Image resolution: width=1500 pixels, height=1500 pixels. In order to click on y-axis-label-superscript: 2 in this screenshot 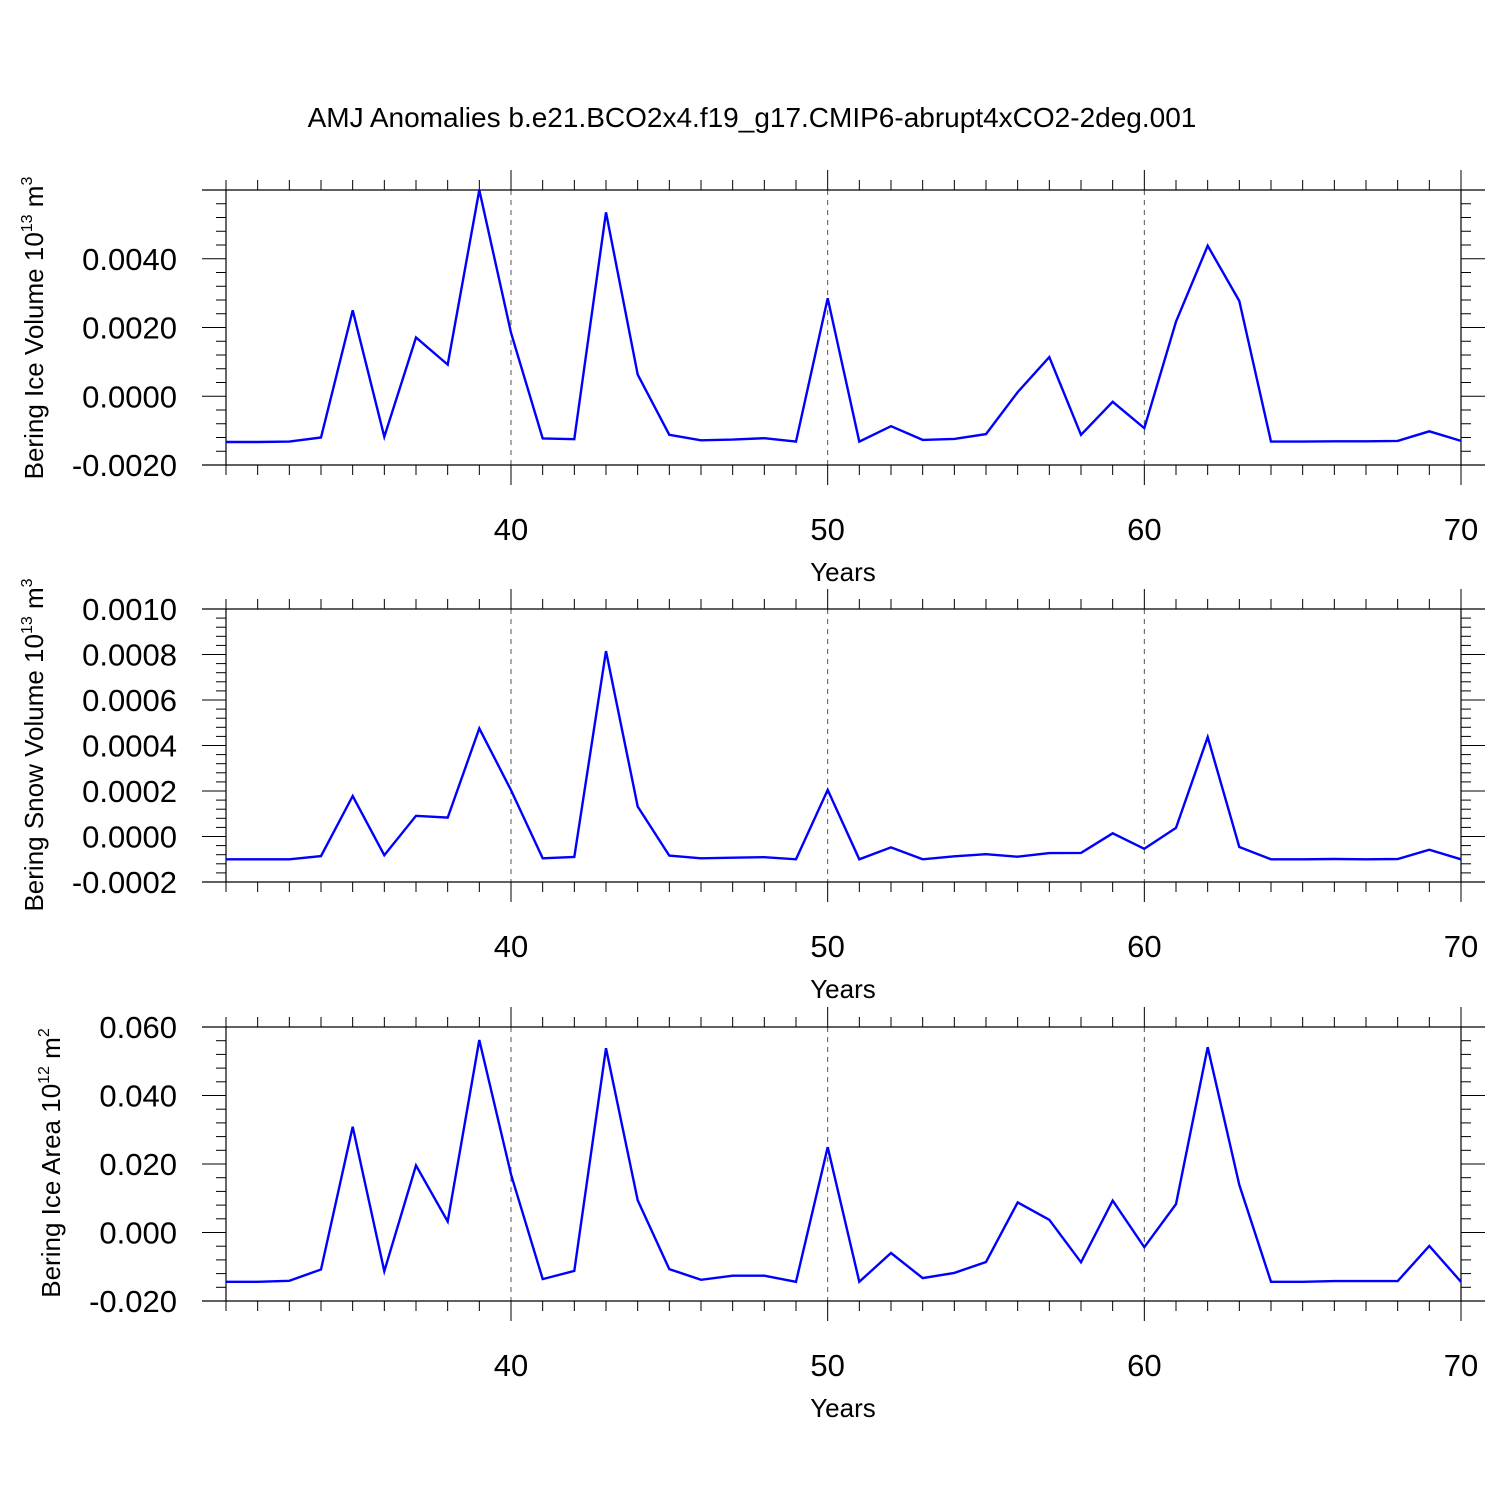, I will do `click(44, 1032)`.